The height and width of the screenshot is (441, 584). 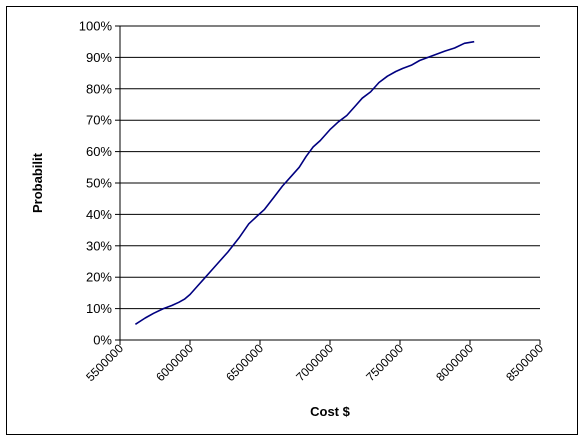 I want to click on y-tick-label: 40%, so click(x=99, y=214).